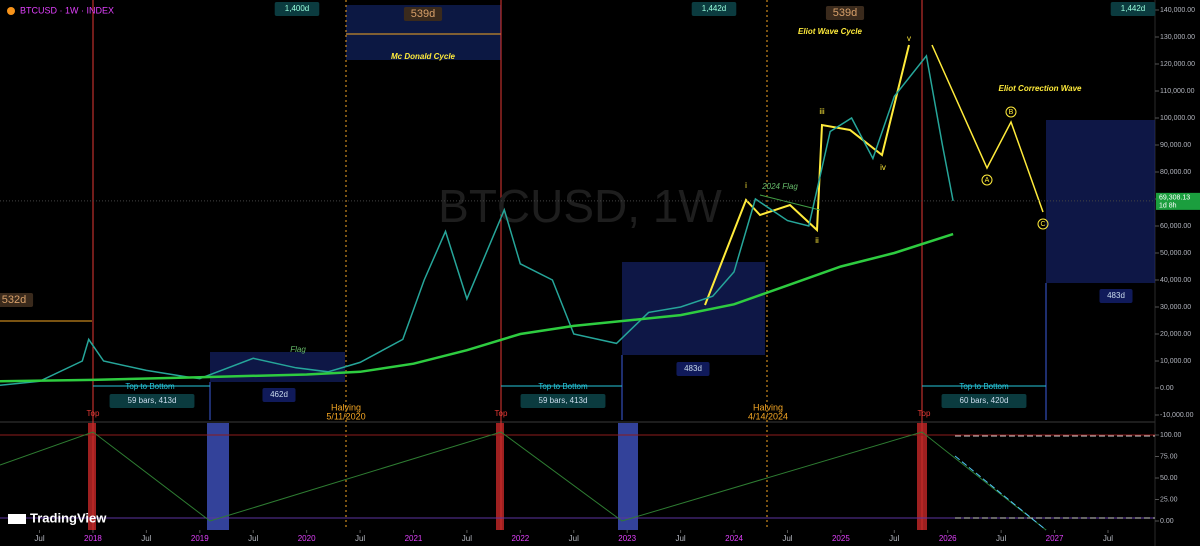 The height and width of the screenshot is (546, 1200). I want to click on flag-lines, so click(790, 202).